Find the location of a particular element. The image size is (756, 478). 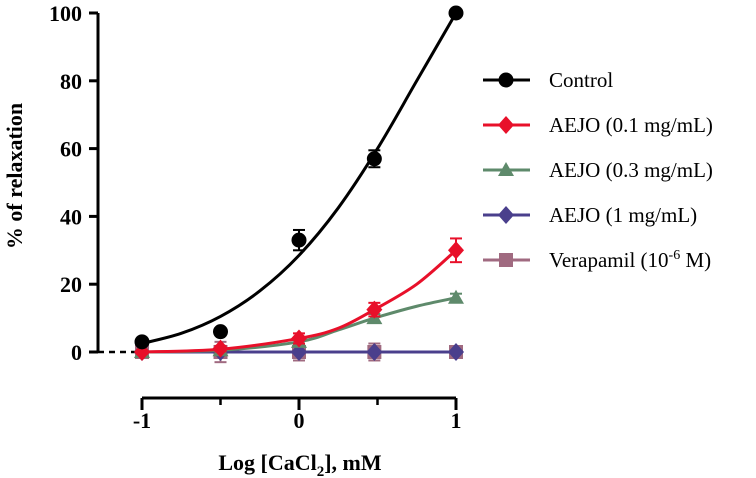

y-tick-labels: 0 20 40 60 80 100 is located at coordinates (65, 183).